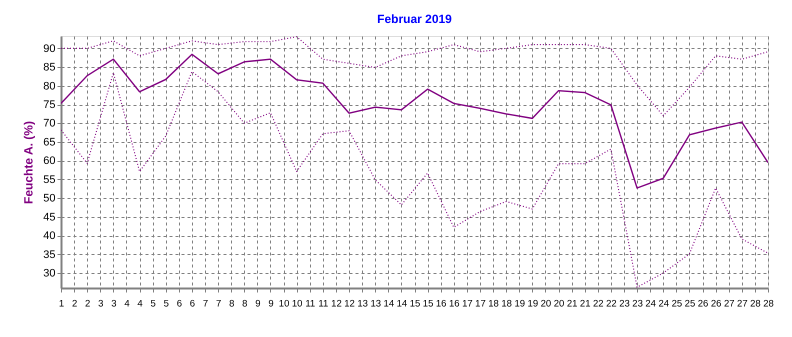  Describe the element at coordinates (49, 105) in the screenshot. I see `y-tick-label: 75` at that location.